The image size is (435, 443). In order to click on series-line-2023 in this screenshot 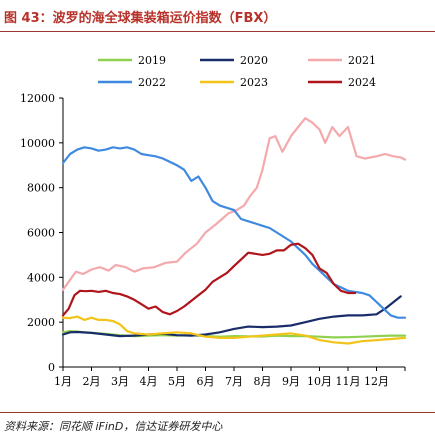, I will do `click(234, 330)`.